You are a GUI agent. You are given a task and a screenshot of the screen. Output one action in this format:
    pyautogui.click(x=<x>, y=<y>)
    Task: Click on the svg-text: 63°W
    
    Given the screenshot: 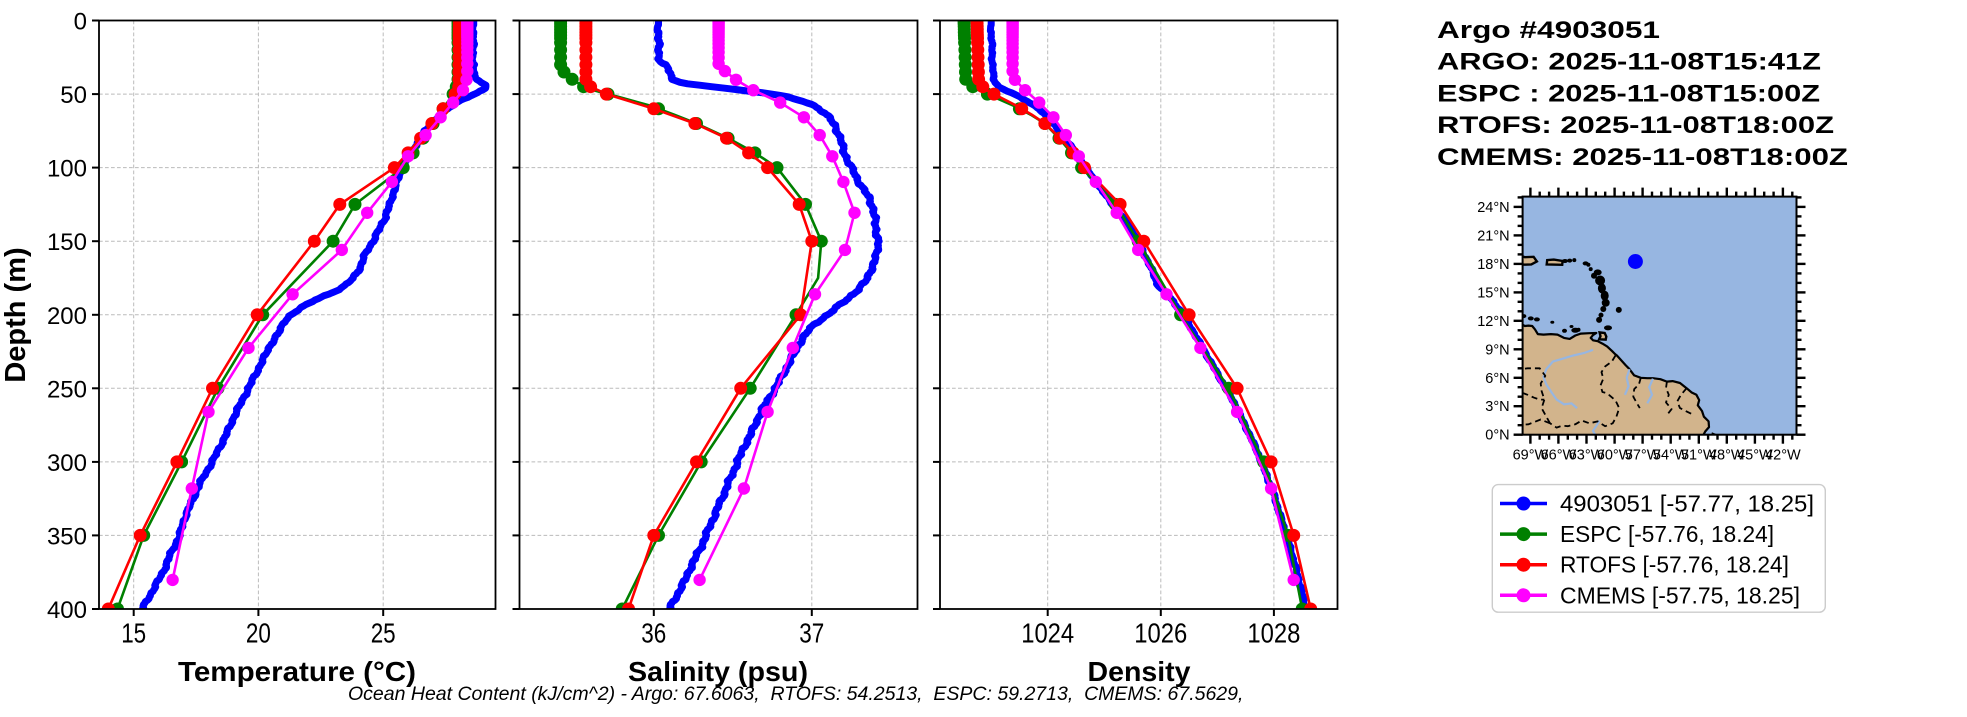 What is the action you would take?
    pyautogui.click(x=1587, y=456)
    